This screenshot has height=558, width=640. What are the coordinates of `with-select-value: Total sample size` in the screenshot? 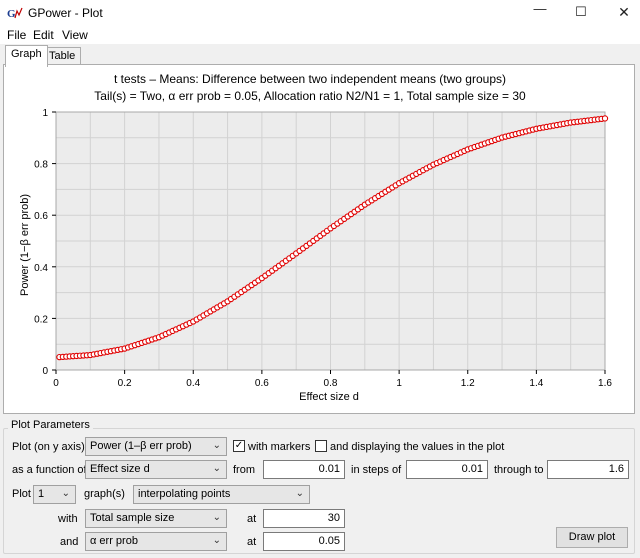 It's located at (132, 518).